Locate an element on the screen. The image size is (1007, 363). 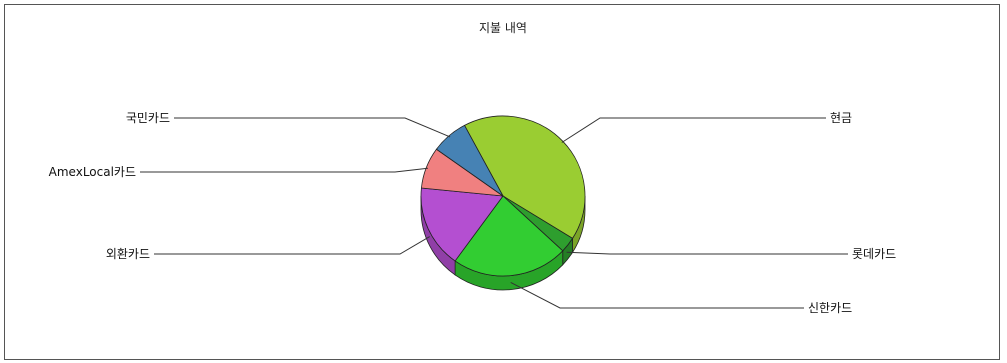
slice-label-1: 롯데카드 is located at coordinates (874, 254).